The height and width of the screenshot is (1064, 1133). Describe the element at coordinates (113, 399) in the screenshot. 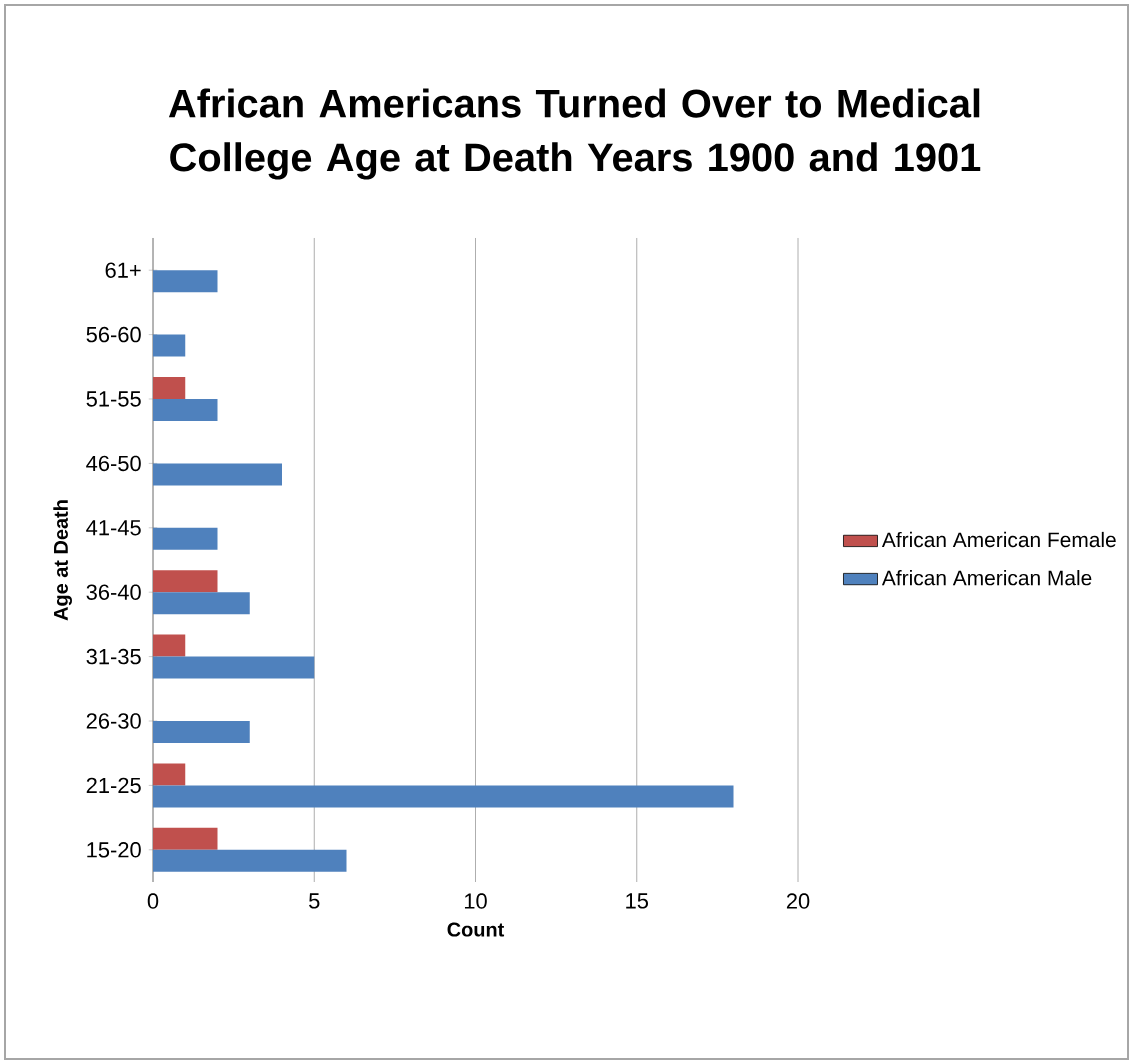

I see `y-tick-label: 51-55` at that location.